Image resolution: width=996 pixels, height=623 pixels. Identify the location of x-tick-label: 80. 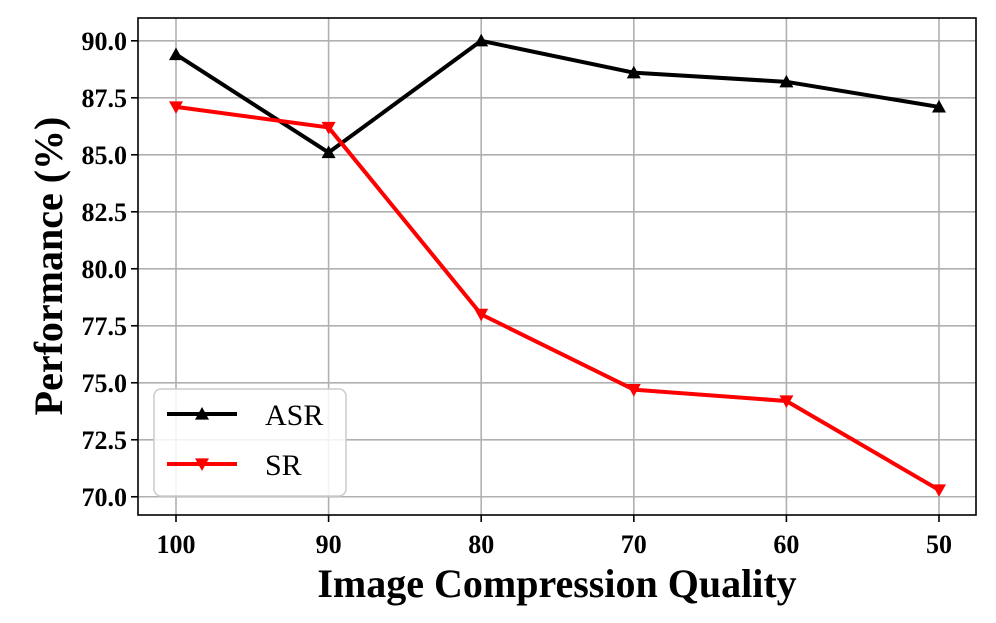
(481, 544).